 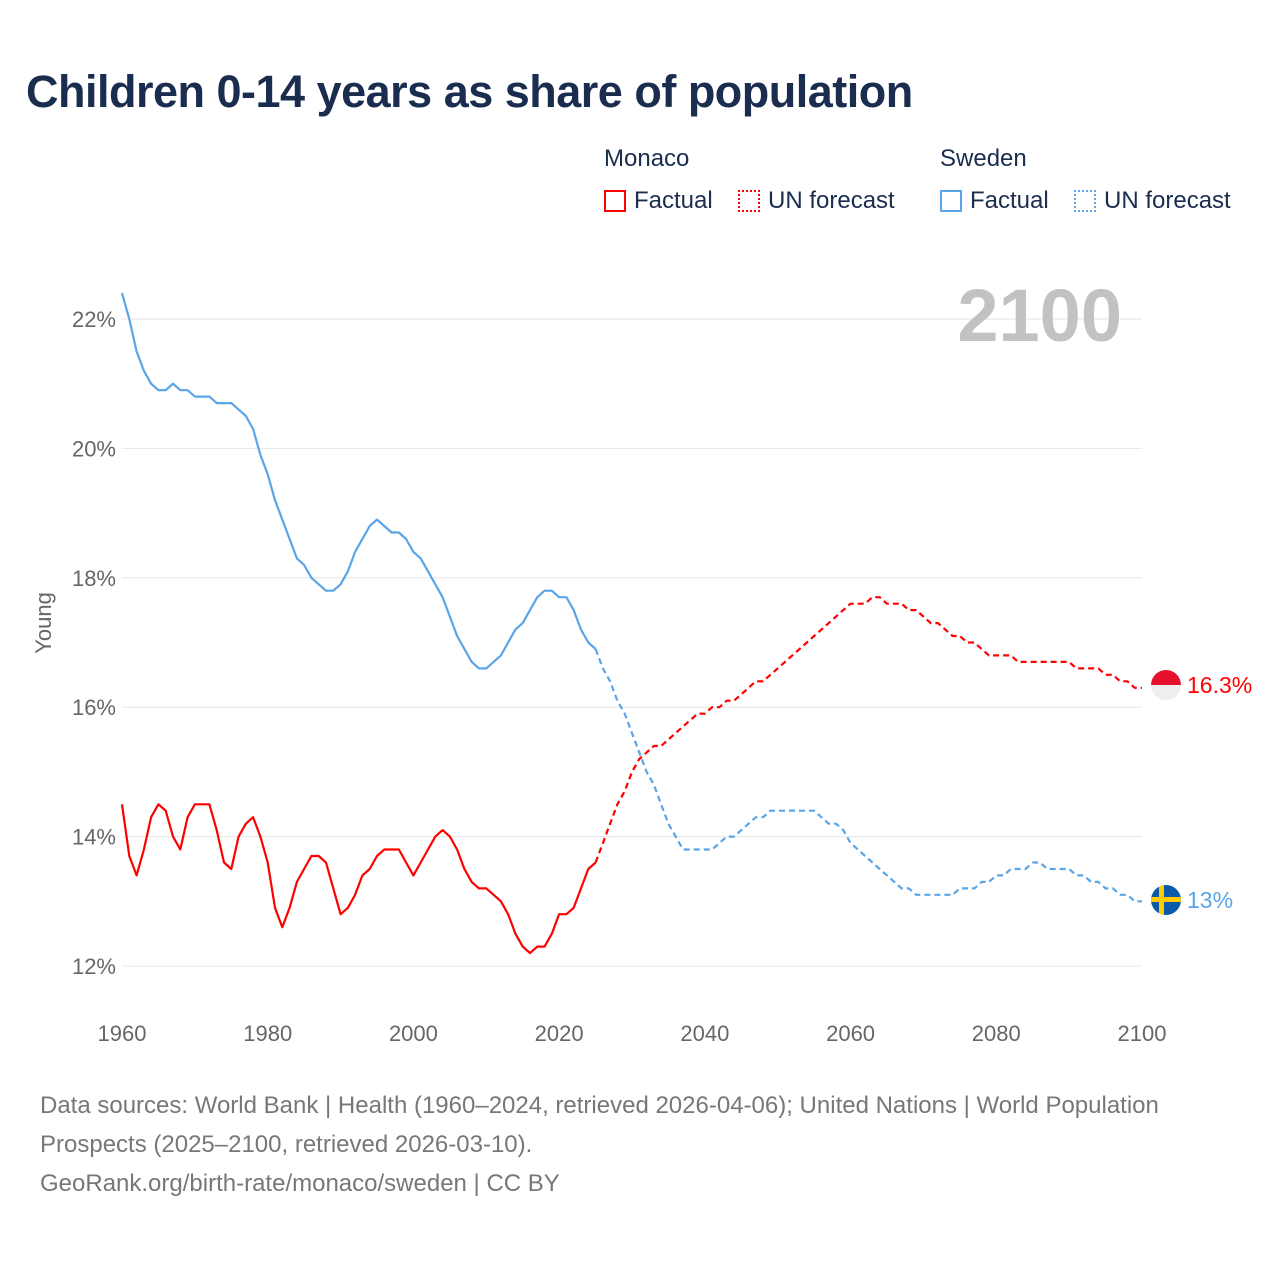 I want to click on y-tick-label: 20%, so click(x=94, y=448).